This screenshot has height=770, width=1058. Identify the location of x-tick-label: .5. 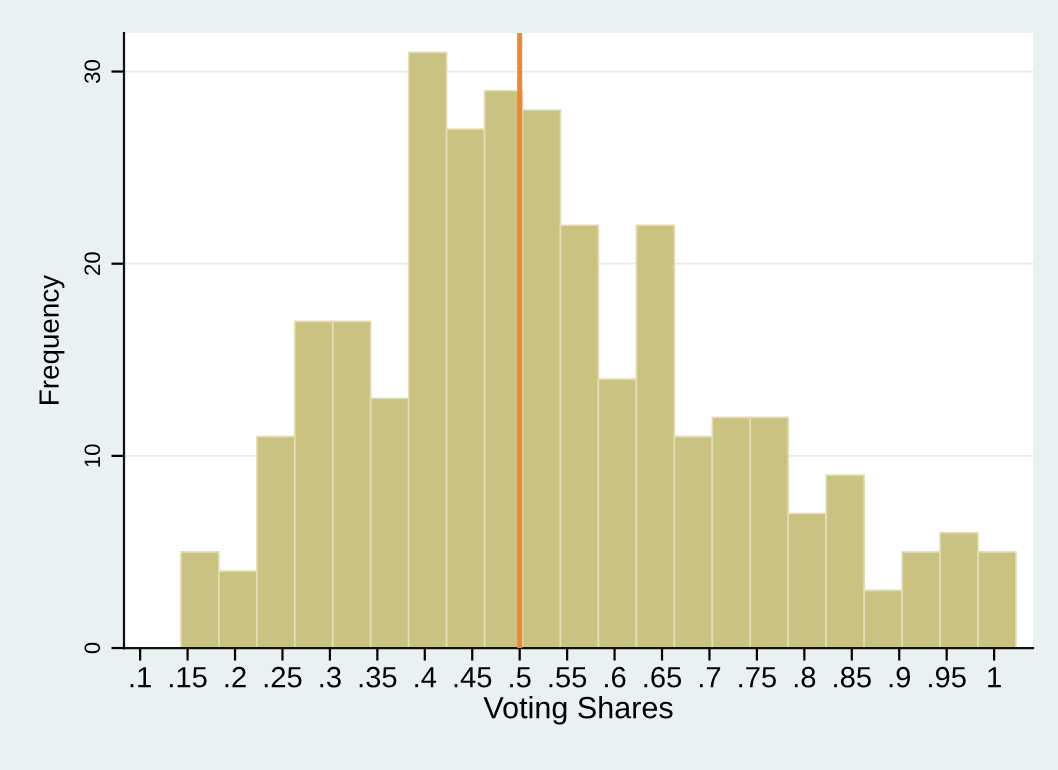
(520, 677).